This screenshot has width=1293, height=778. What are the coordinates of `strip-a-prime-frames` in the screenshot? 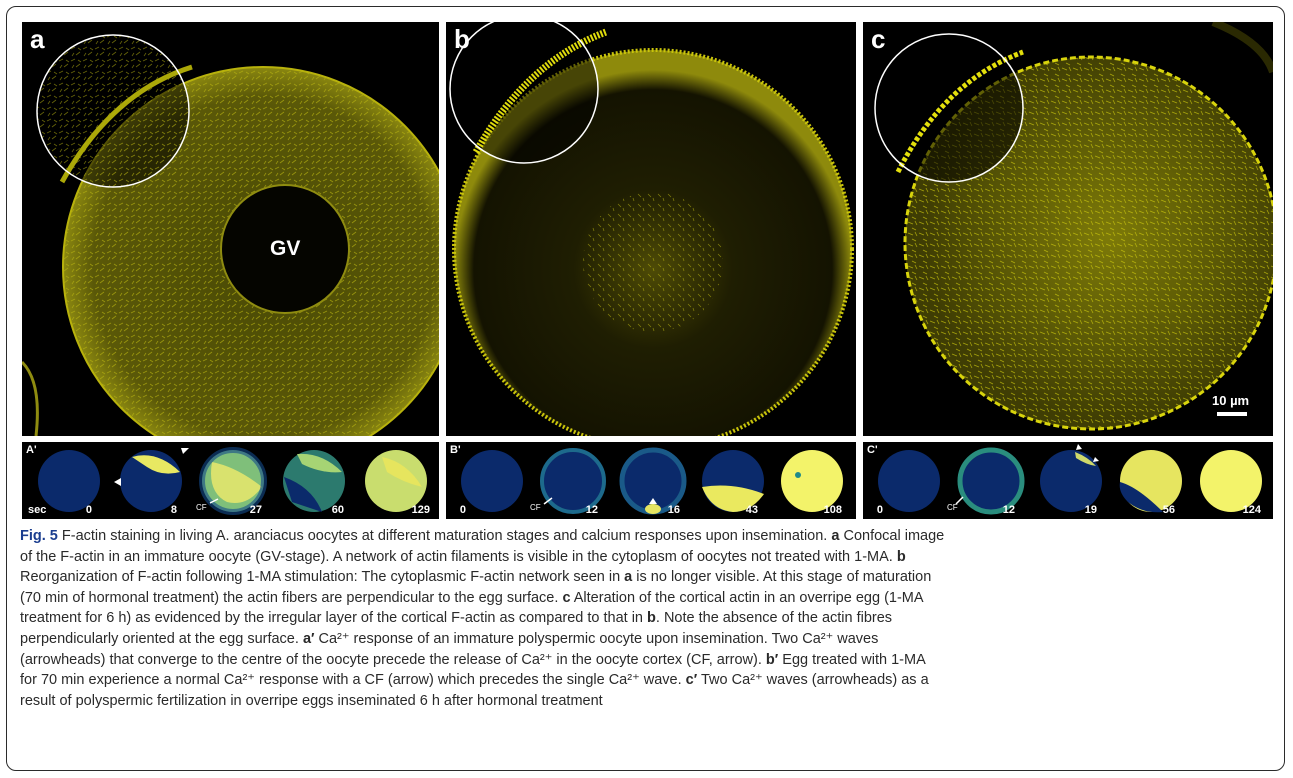 It's located at (232, 481).